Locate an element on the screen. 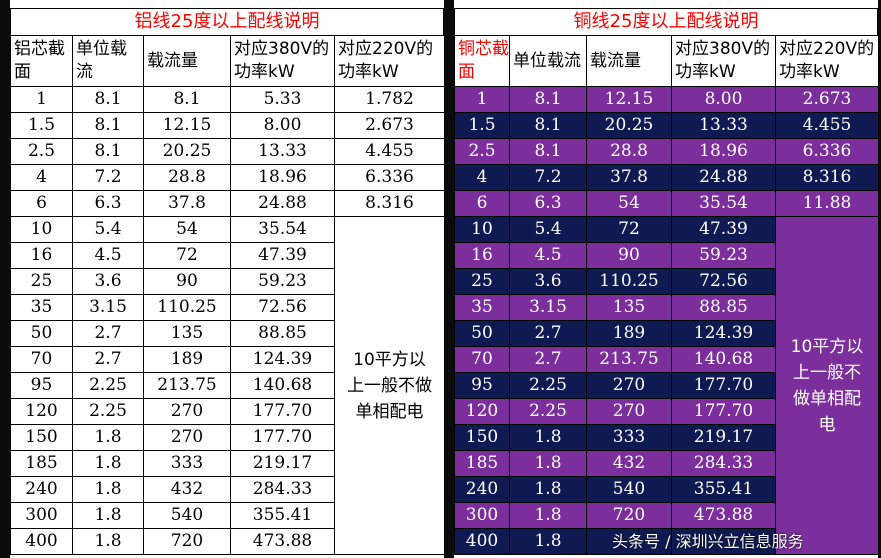 This screenshot has height=558, width=881. table-row: 6 6.3 54 35.54 11.88 is located at coordinates (666, 203).